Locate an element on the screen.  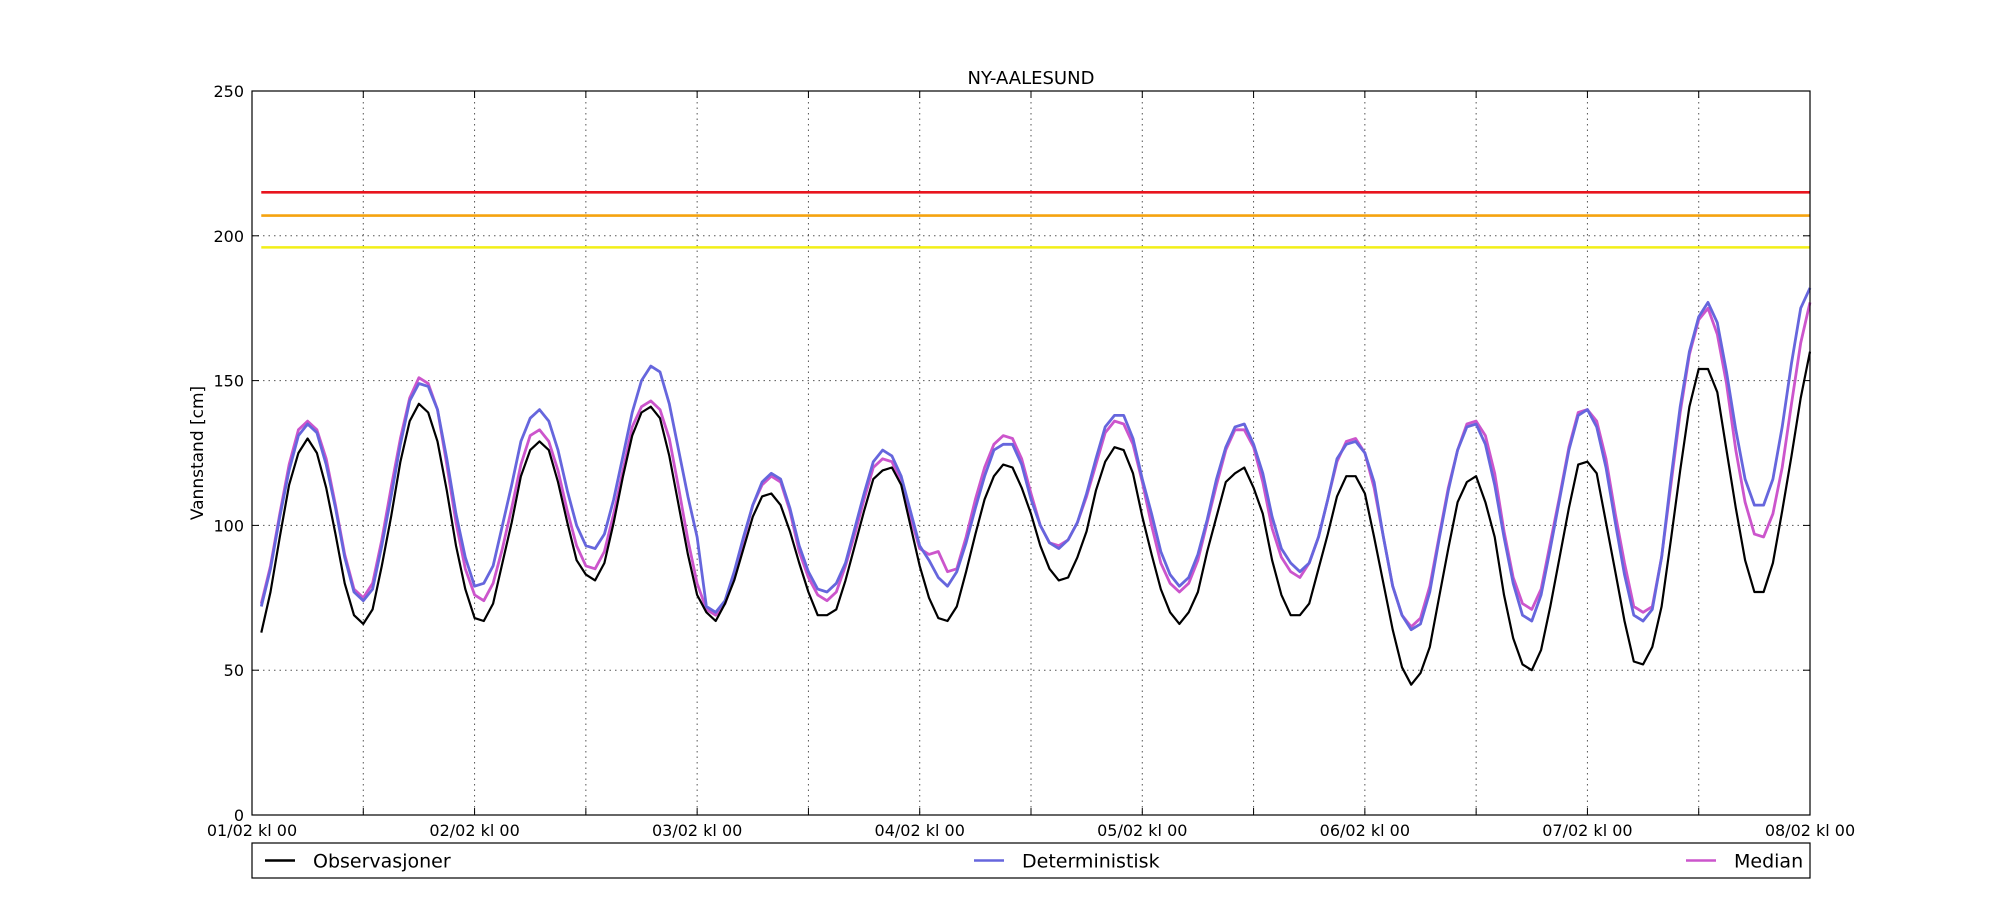
legend-label: Observasjoner is located at coordinates (382, 862).